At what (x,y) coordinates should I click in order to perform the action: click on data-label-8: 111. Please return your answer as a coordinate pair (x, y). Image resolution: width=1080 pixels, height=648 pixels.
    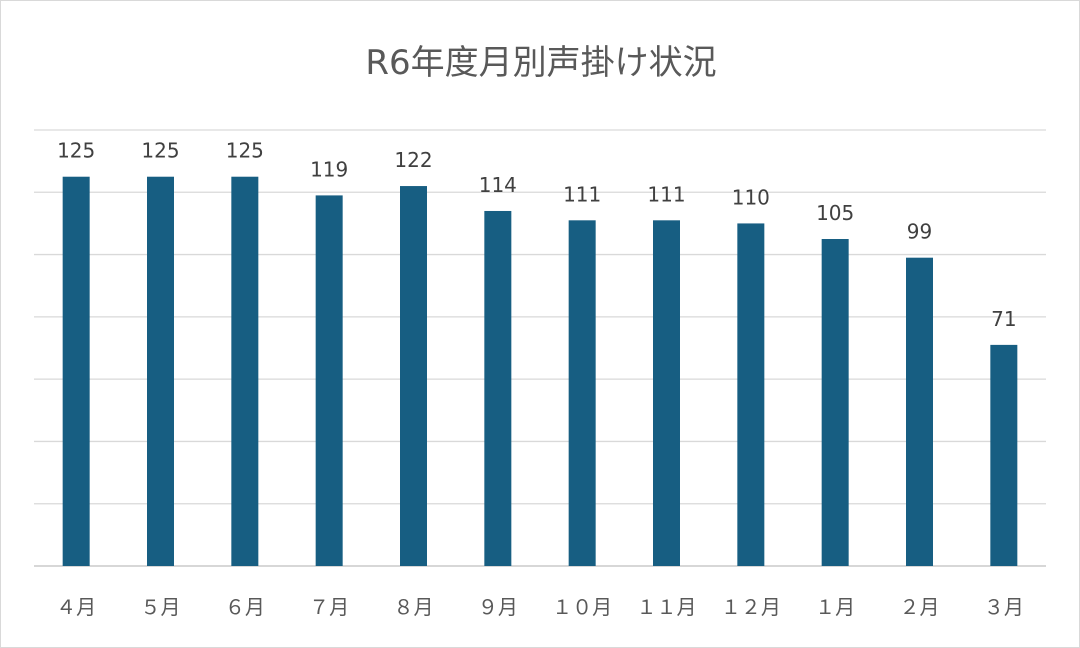
    Looking at the image, I should click on (666, 194).